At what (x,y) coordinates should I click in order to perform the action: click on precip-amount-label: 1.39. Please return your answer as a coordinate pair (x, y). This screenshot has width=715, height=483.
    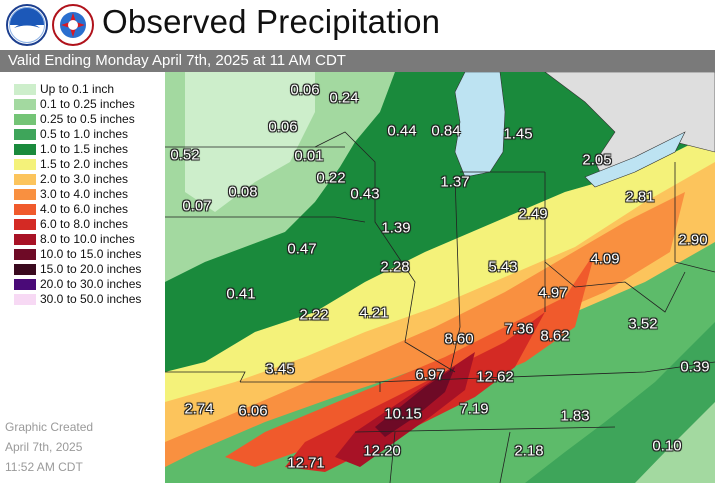
    Looking at the image, I should click on (396, 228).